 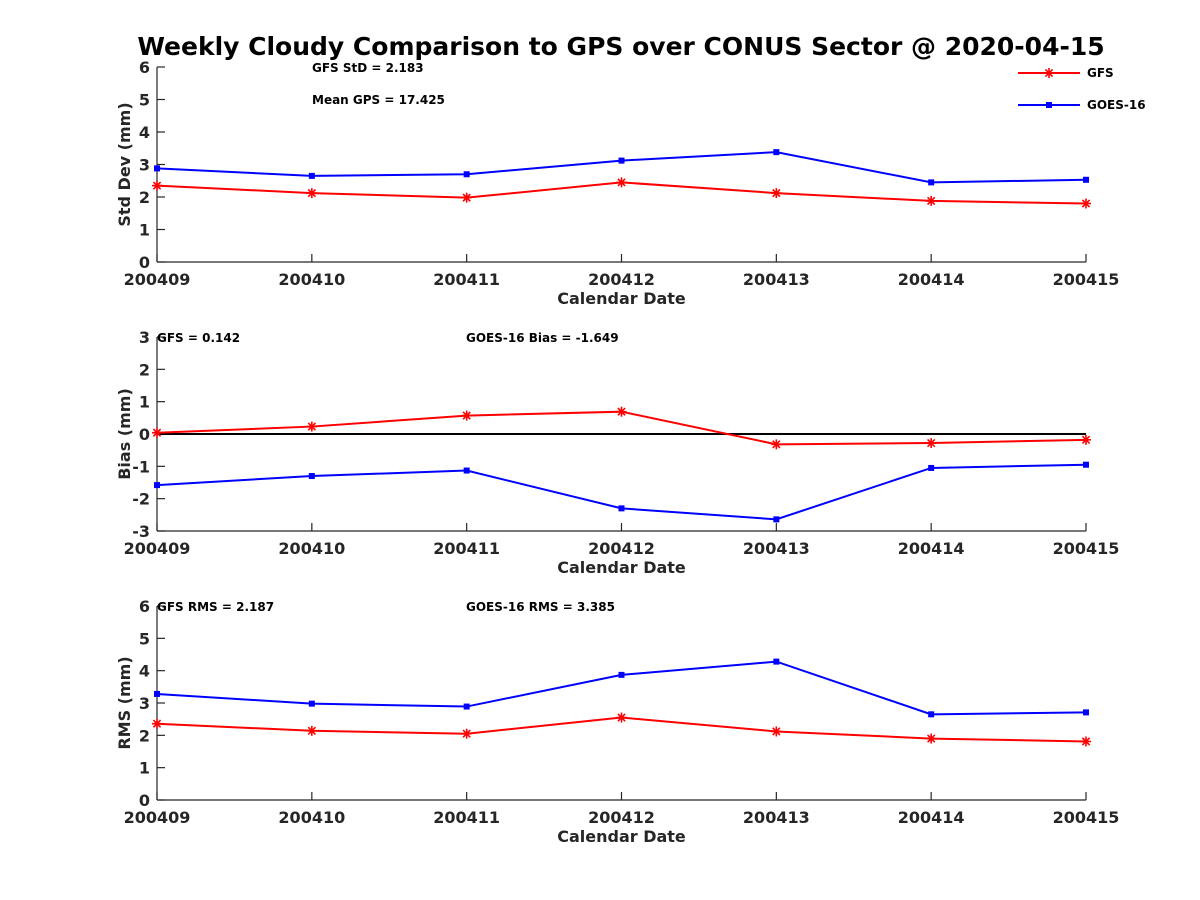 I want to click on legend-label: GFS, so click(x=1100, y=73).